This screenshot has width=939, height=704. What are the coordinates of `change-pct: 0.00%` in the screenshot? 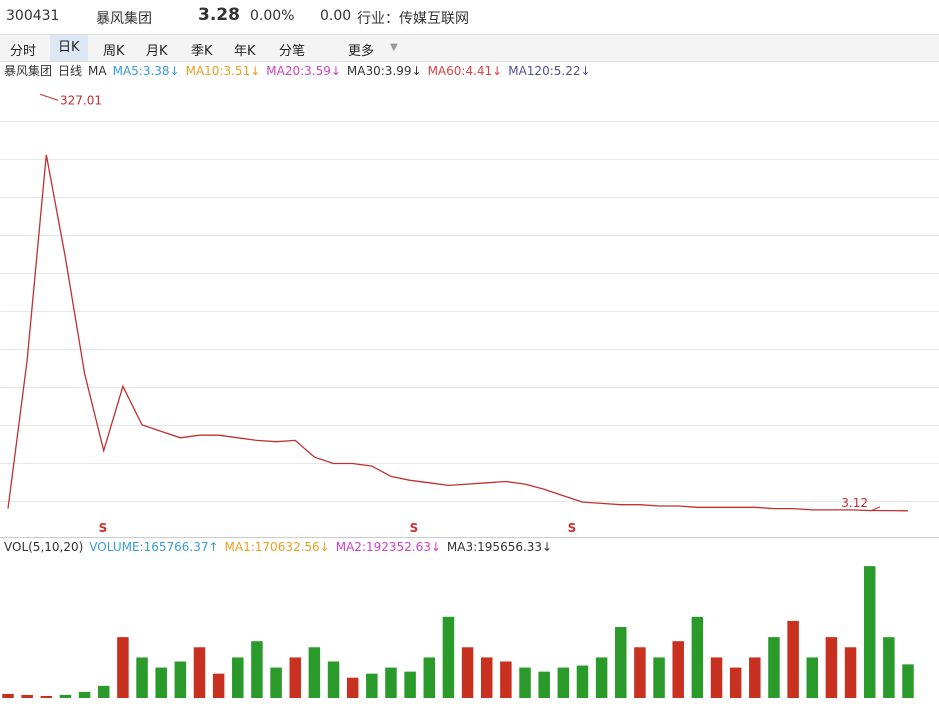 It's located at (272, 16).